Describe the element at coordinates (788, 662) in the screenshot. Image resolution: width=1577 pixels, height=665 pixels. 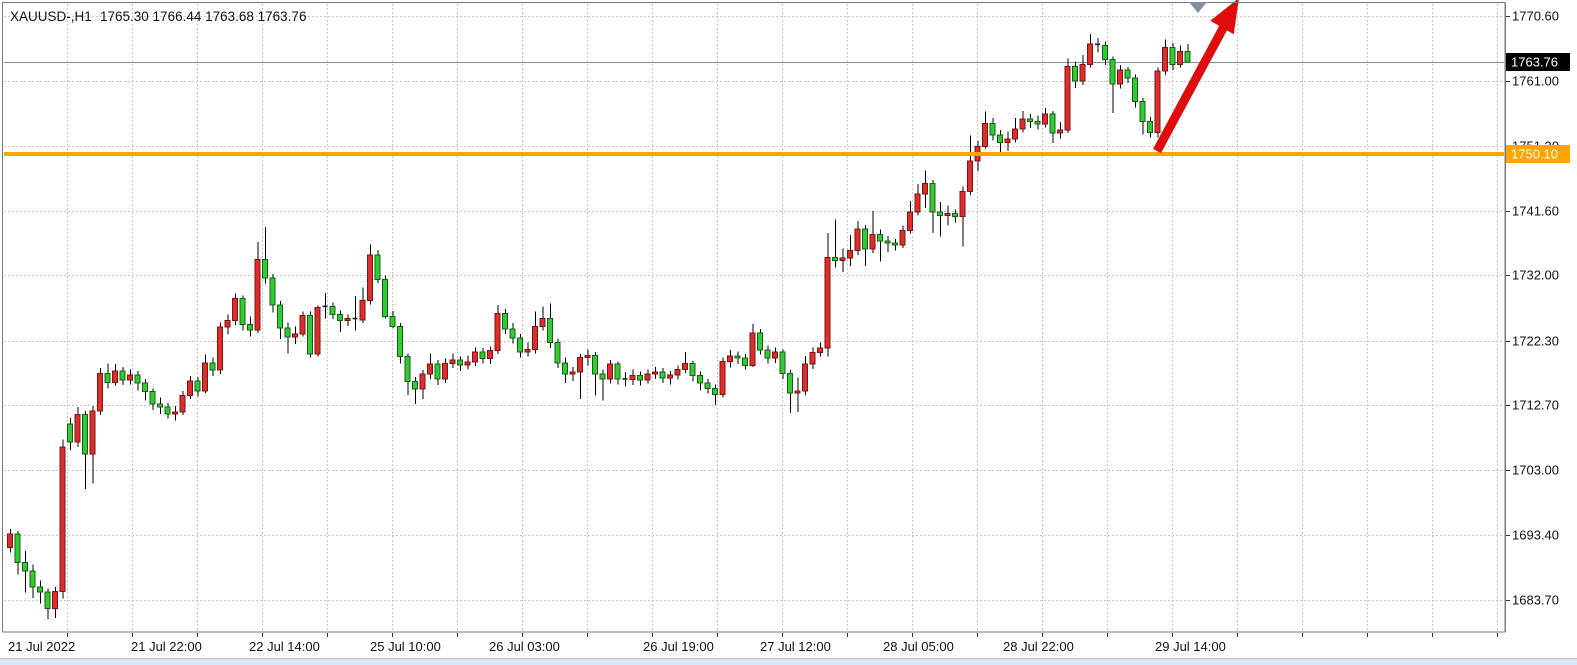
I see `bottom-strip` at that location.